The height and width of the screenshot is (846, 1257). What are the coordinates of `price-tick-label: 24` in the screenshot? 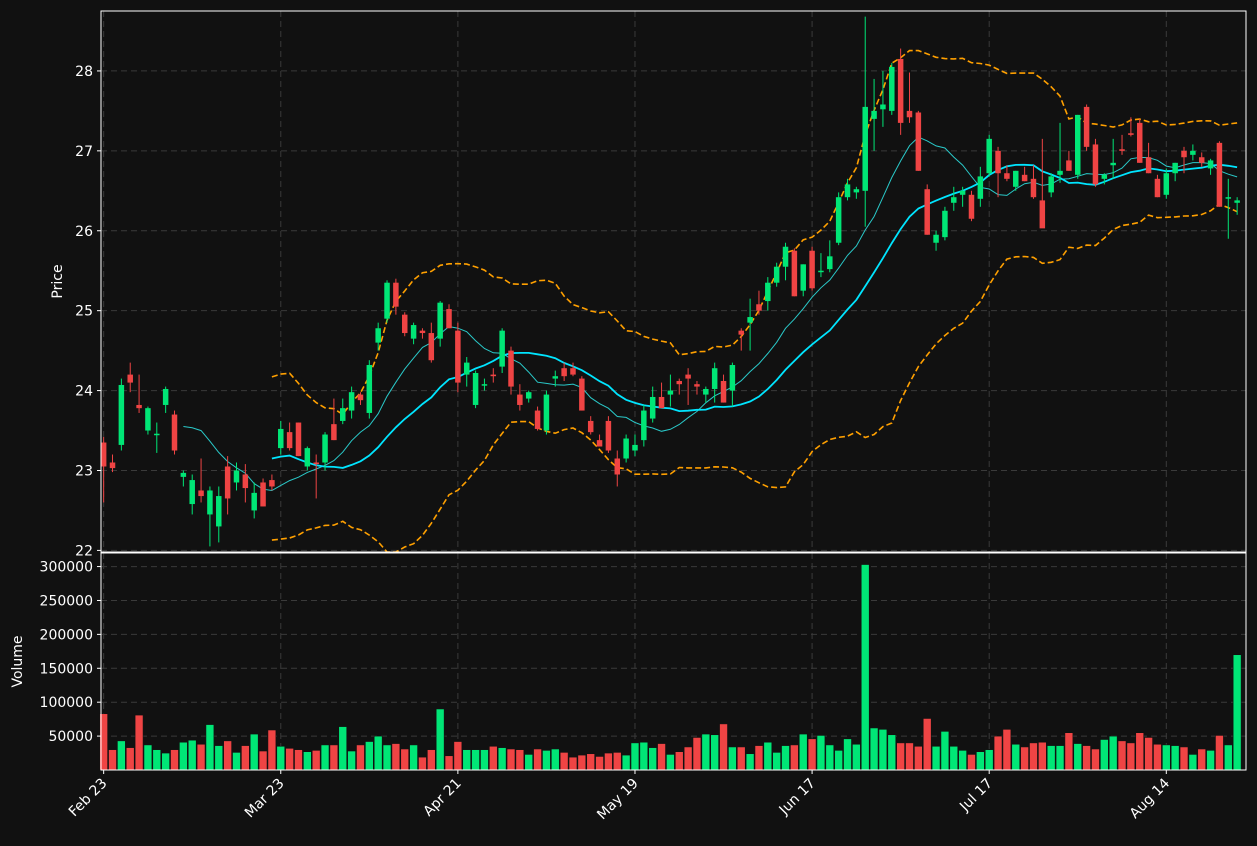 It's located at (84, 392).